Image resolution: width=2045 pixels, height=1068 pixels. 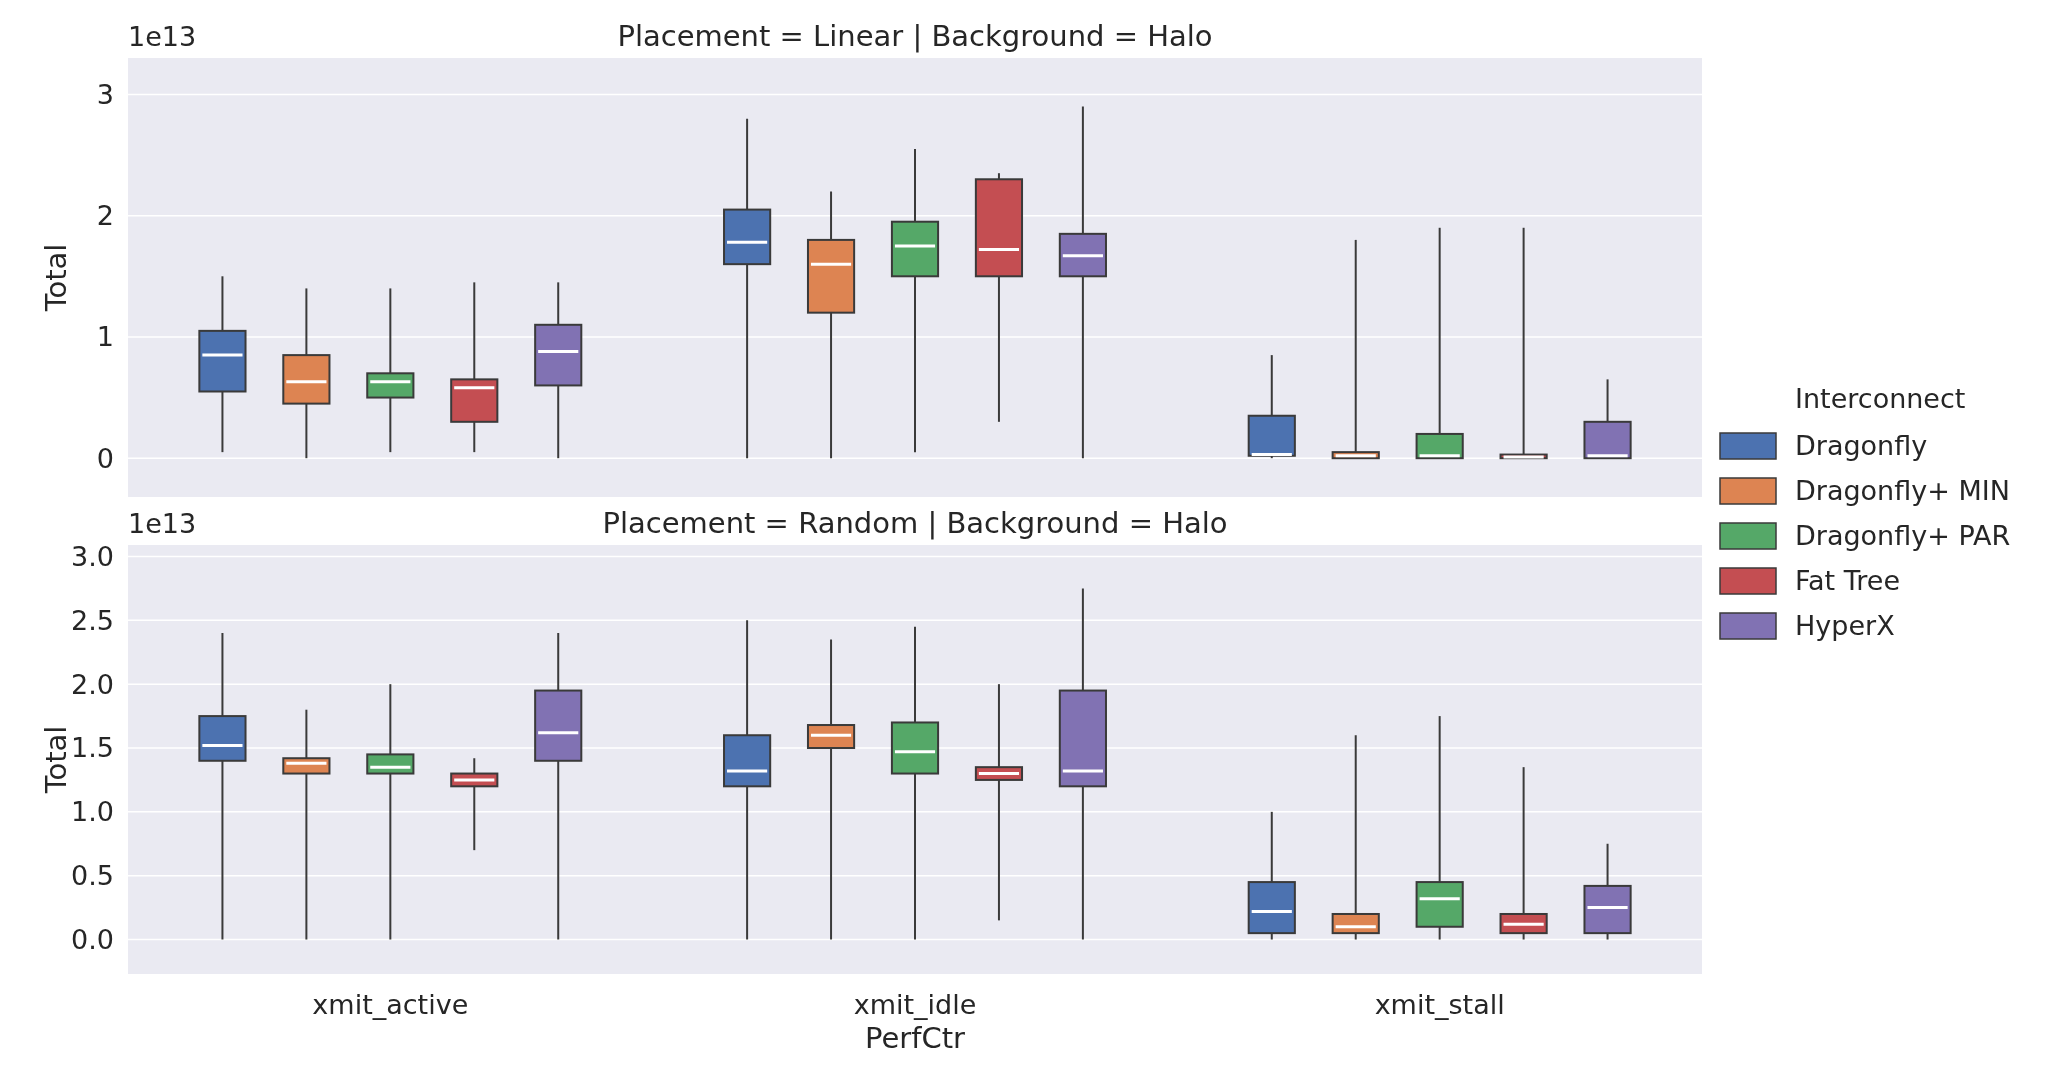 I want to click on legend-label: Dragonfly+ PAR, so click(x=1903, y=536).